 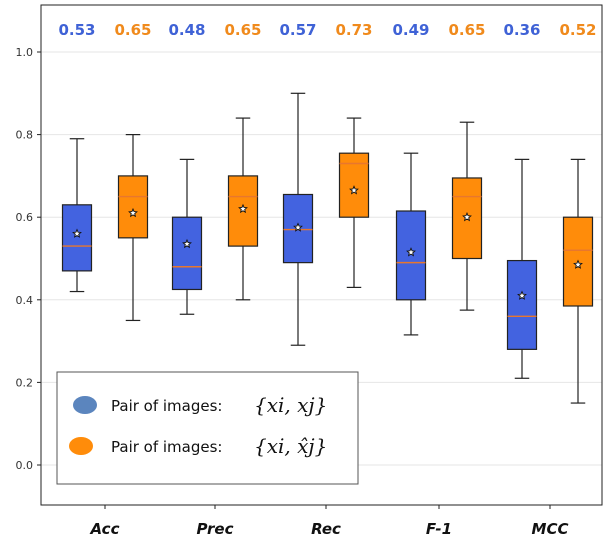 What do you see at coordinates (25, 382) in the screenshot?
I see `y-tick-label: 0.2` at bounding box center [25, 382].